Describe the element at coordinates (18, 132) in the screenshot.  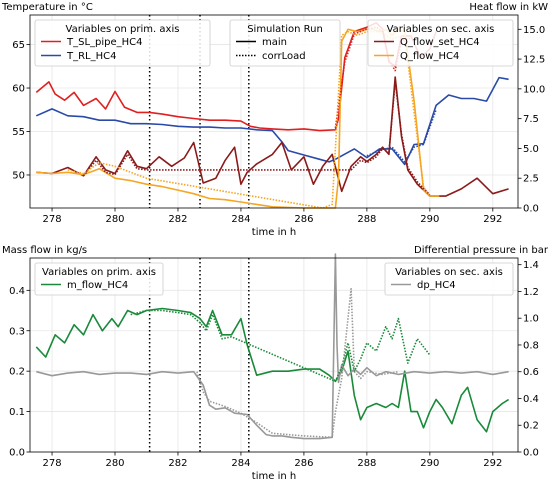
I see `y-tick-label: 55` at that location.